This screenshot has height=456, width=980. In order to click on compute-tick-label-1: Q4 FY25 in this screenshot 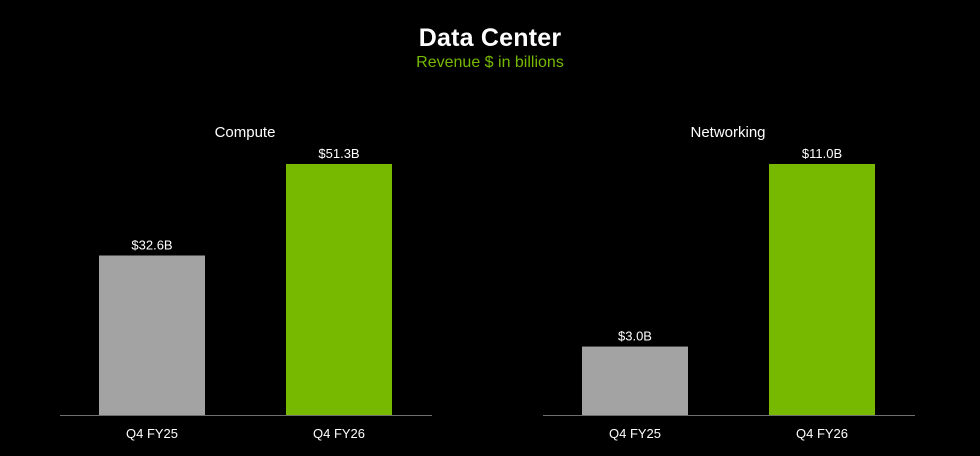, I will do `click(152, 433)`.